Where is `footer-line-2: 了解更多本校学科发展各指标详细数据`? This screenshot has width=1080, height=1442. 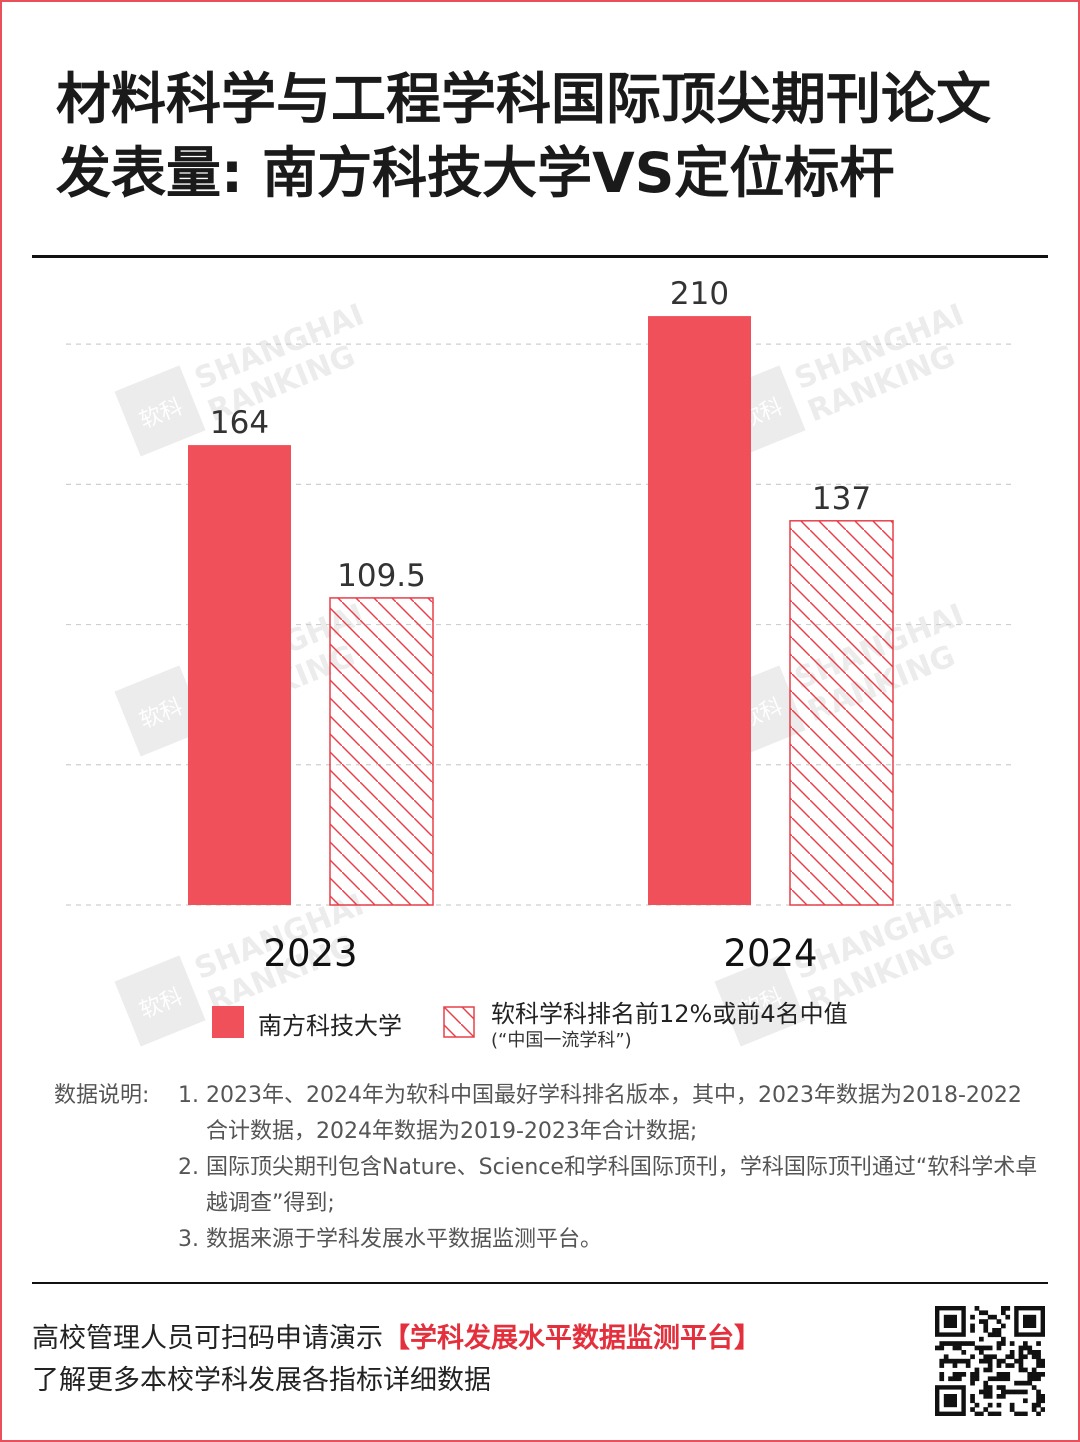
footer-line-2: 了解更多本校学科发展各指标详细数据 is located at coordinates (261, 1380).